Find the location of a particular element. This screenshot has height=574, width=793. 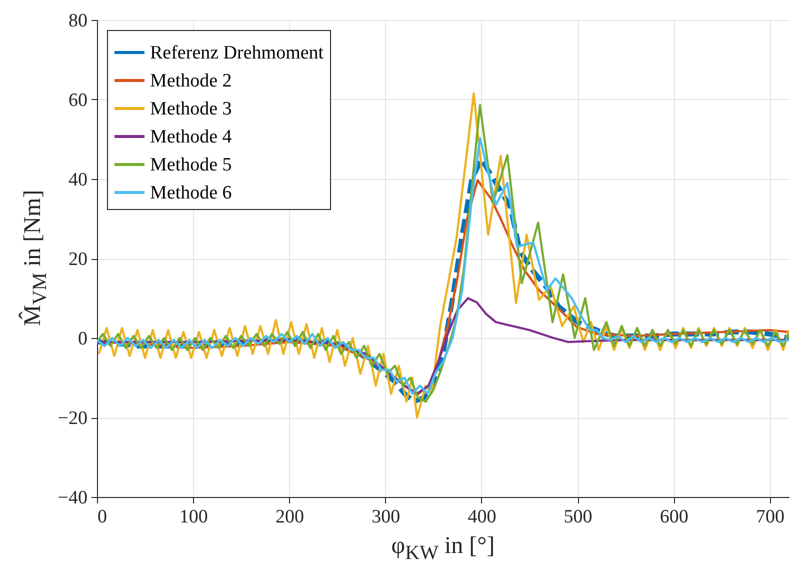

legend-label: Methode 5 is located at coordinates (191, 165).